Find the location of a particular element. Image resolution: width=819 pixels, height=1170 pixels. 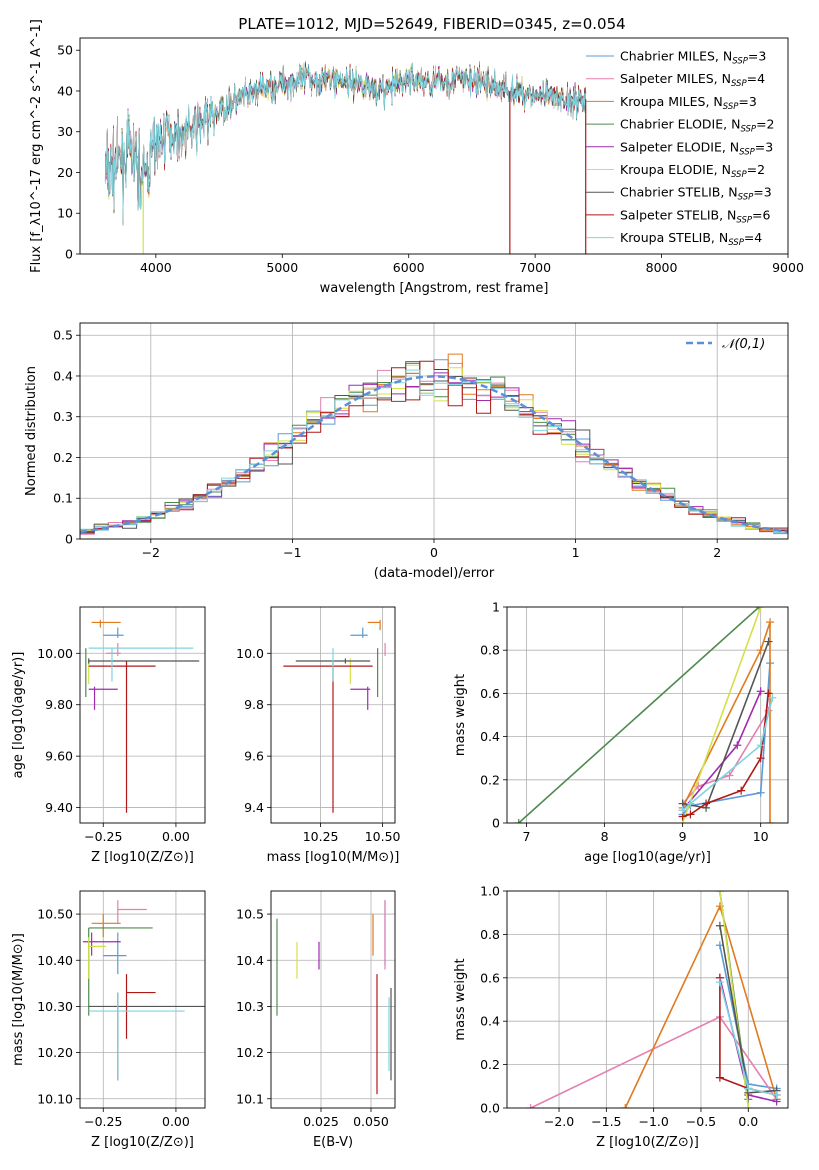

axis-label-x: mass [log10(M/M⊙)] is located at coordinates (333, 857).